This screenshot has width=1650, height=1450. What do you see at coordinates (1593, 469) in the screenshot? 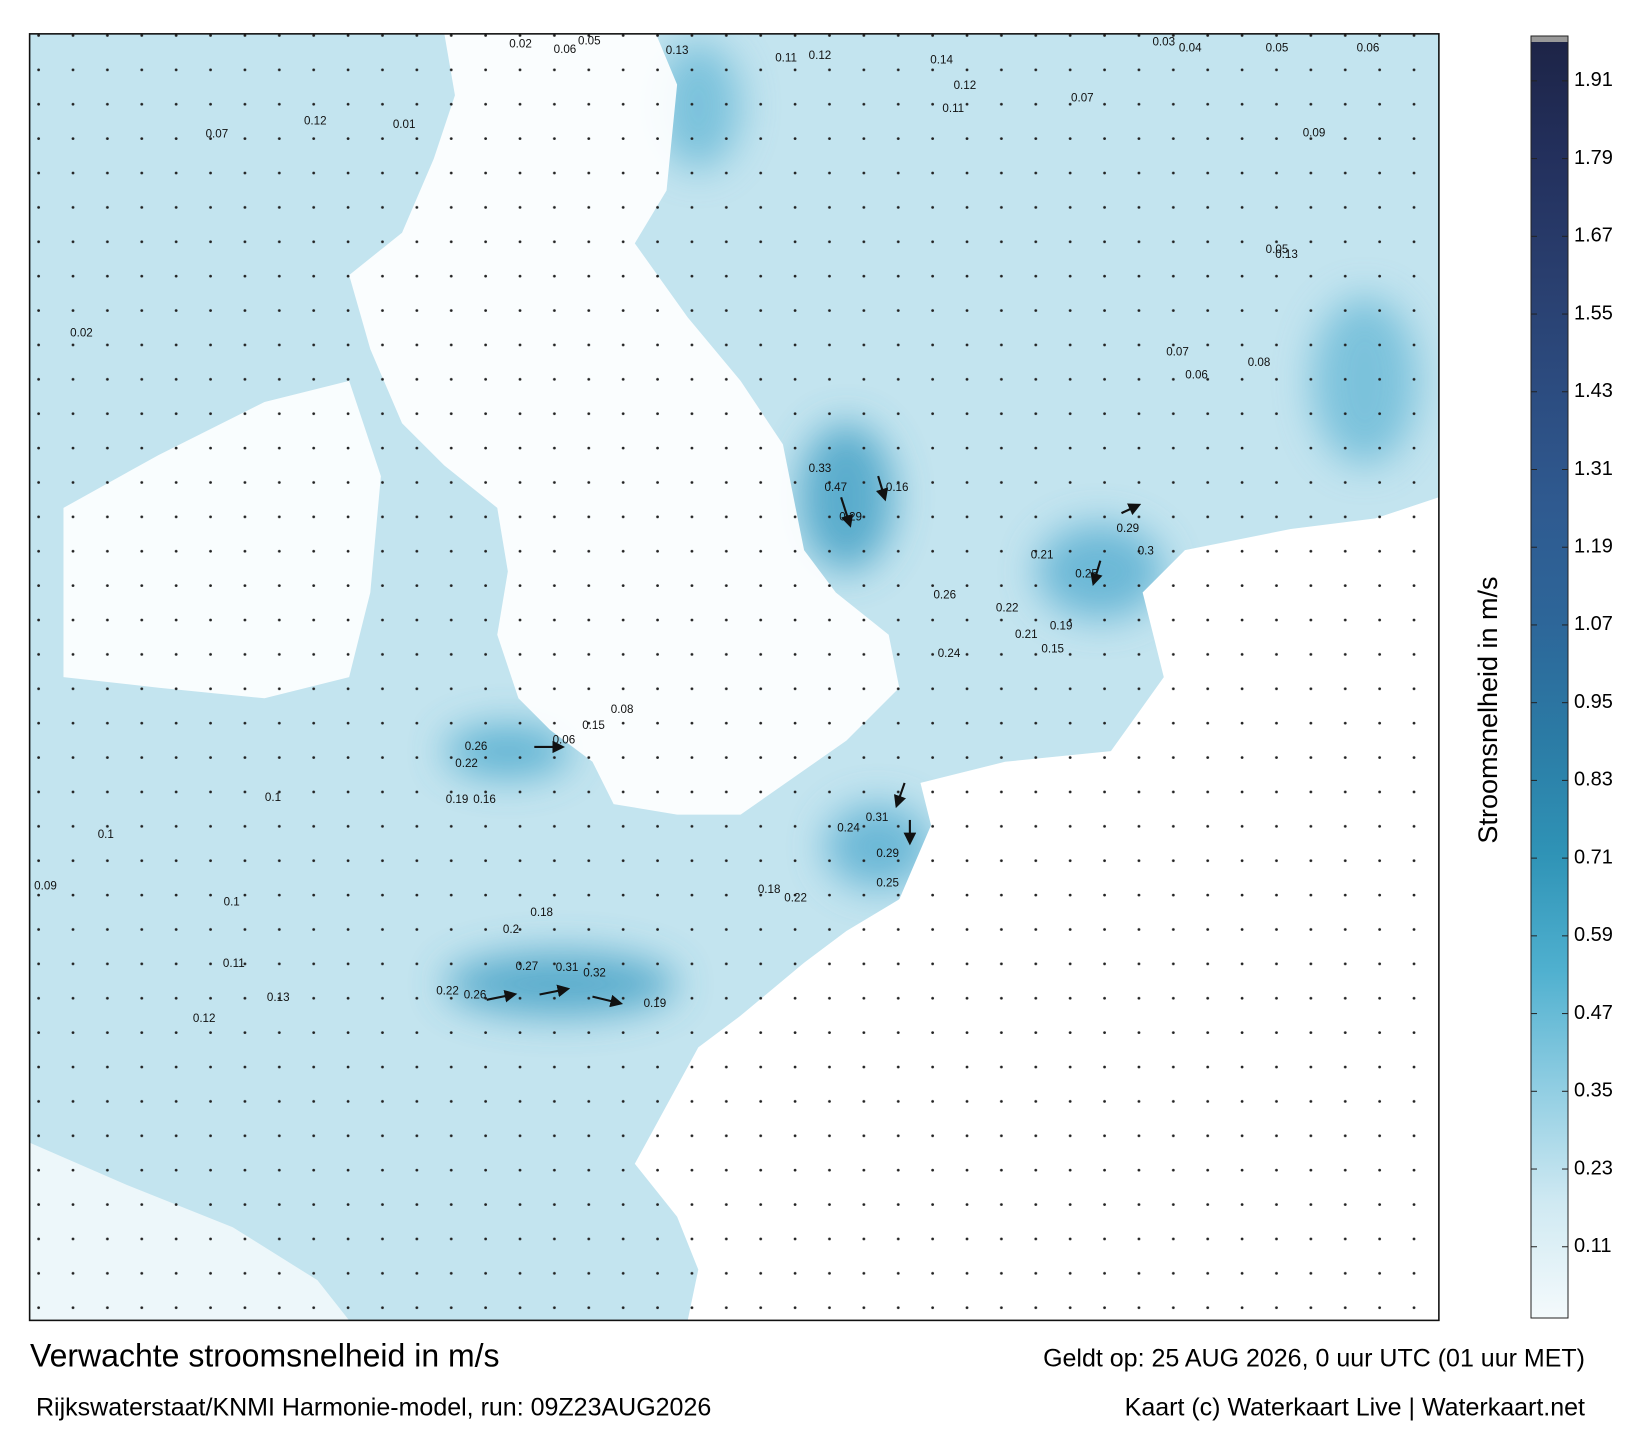
I see `colorbar-tick-label: 1.31` at bounding box center [1593, 469].